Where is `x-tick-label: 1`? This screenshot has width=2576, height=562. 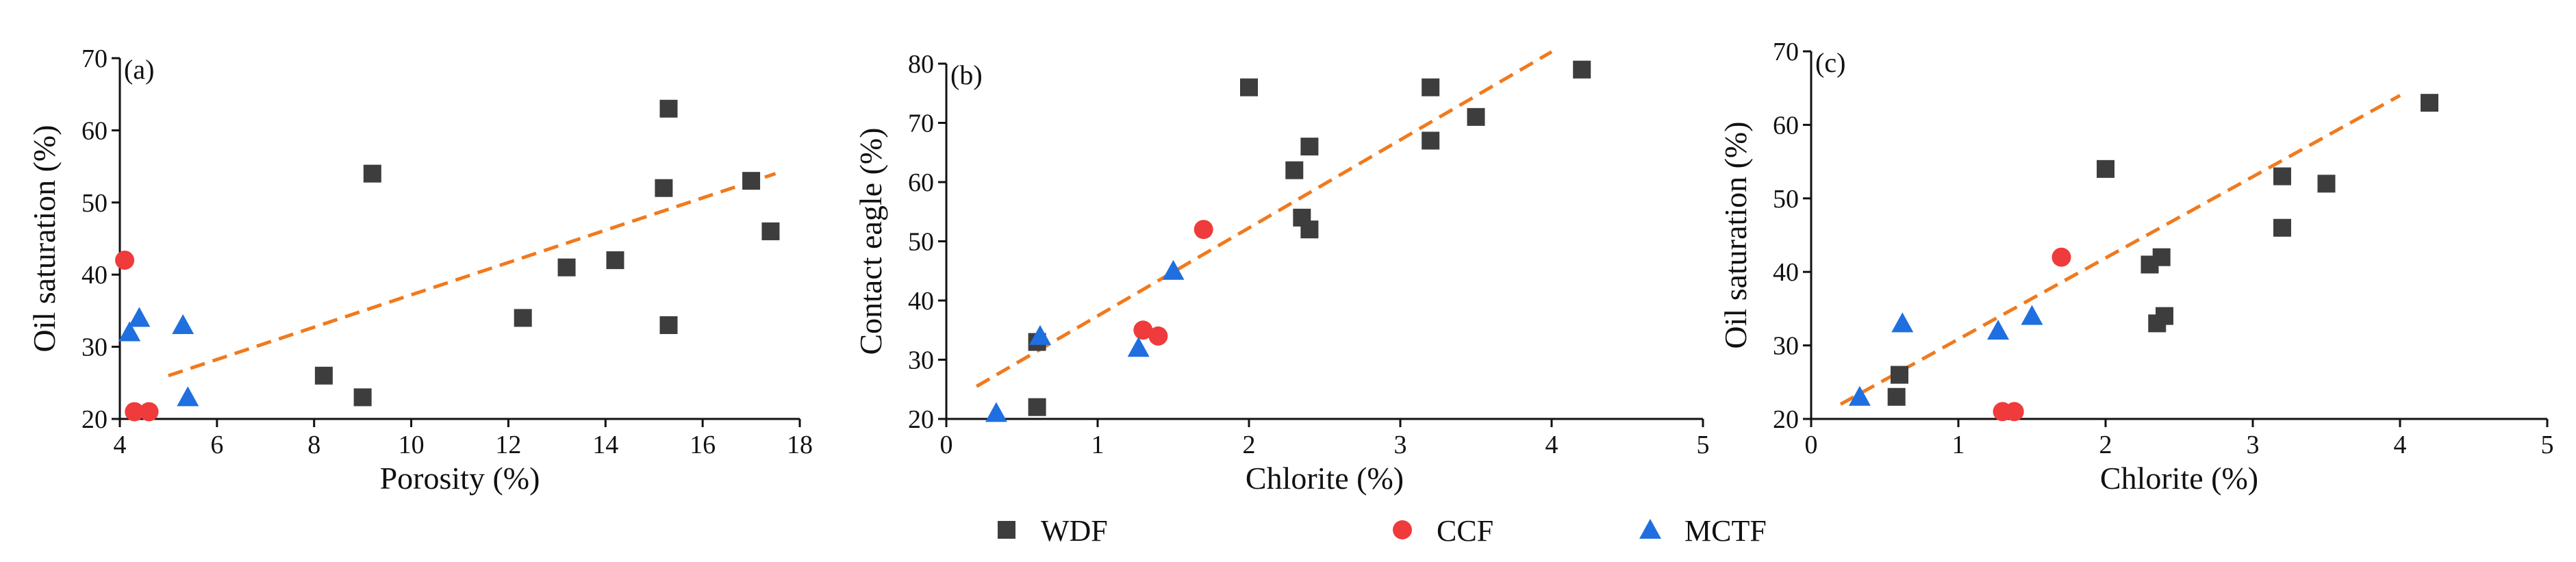
x-tick-label: 1 is located at coordinates (1097, 445).